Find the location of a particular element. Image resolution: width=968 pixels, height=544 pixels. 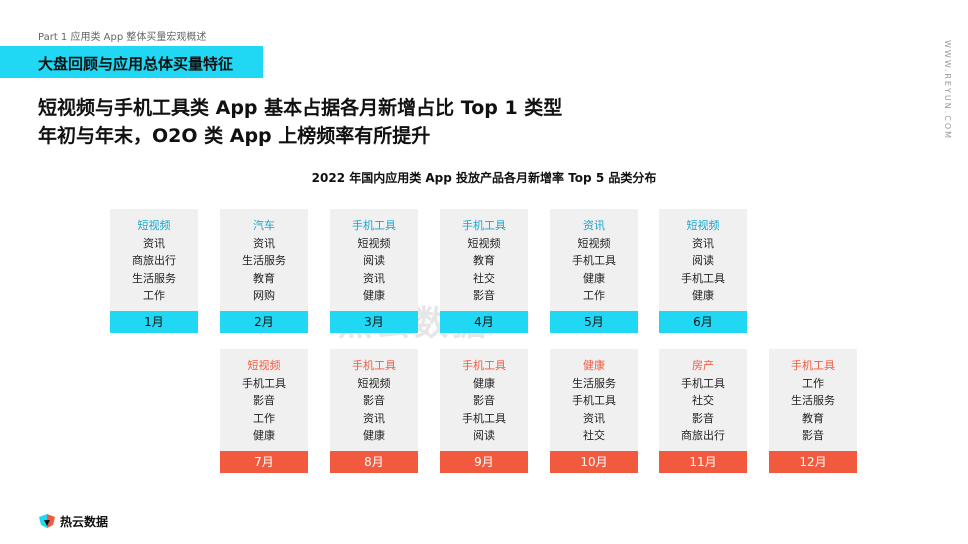

month-label: 7月 is located at coordinates (264, 462).